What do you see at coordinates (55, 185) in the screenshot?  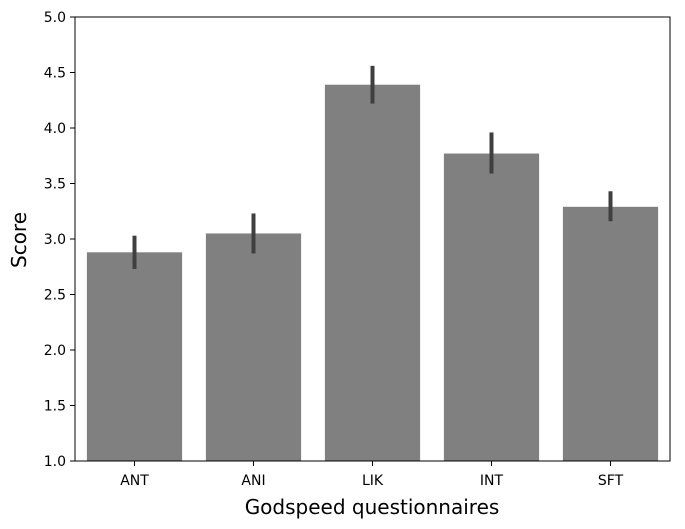 I see `y-tick-label: 3.5` at bounding box center [55, 185].